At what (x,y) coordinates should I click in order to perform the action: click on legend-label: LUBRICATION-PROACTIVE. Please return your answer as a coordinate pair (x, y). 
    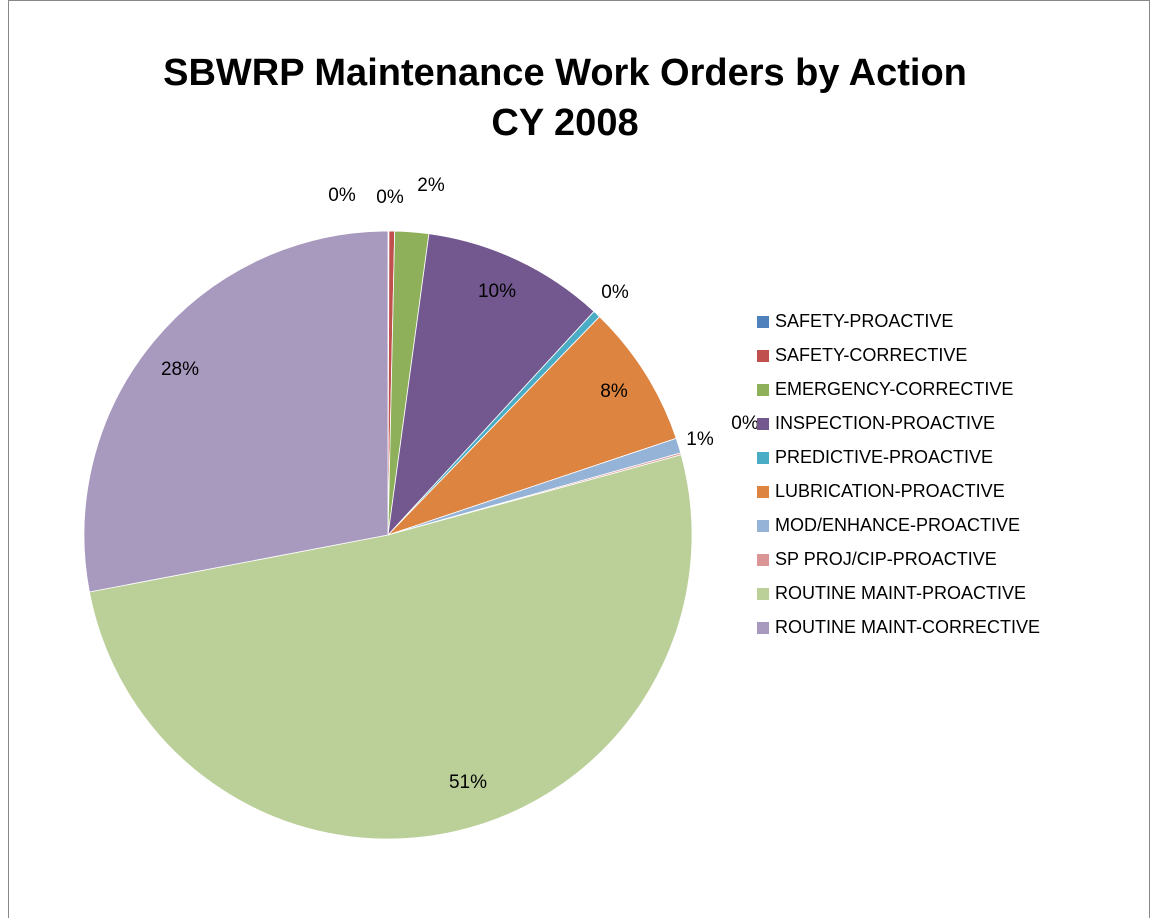
    Looking at the image, I should click on (890, 491).